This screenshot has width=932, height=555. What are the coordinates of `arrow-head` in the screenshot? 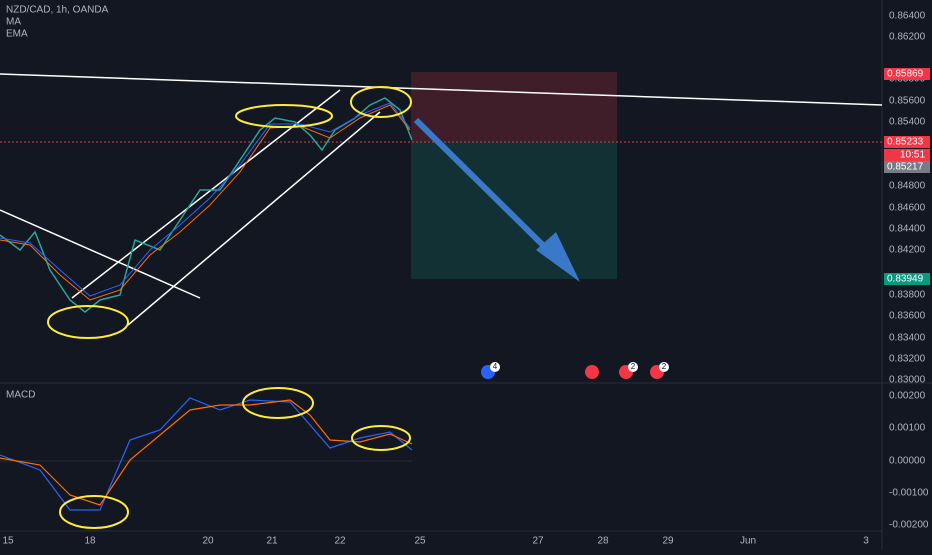 It's located at (558, 257).